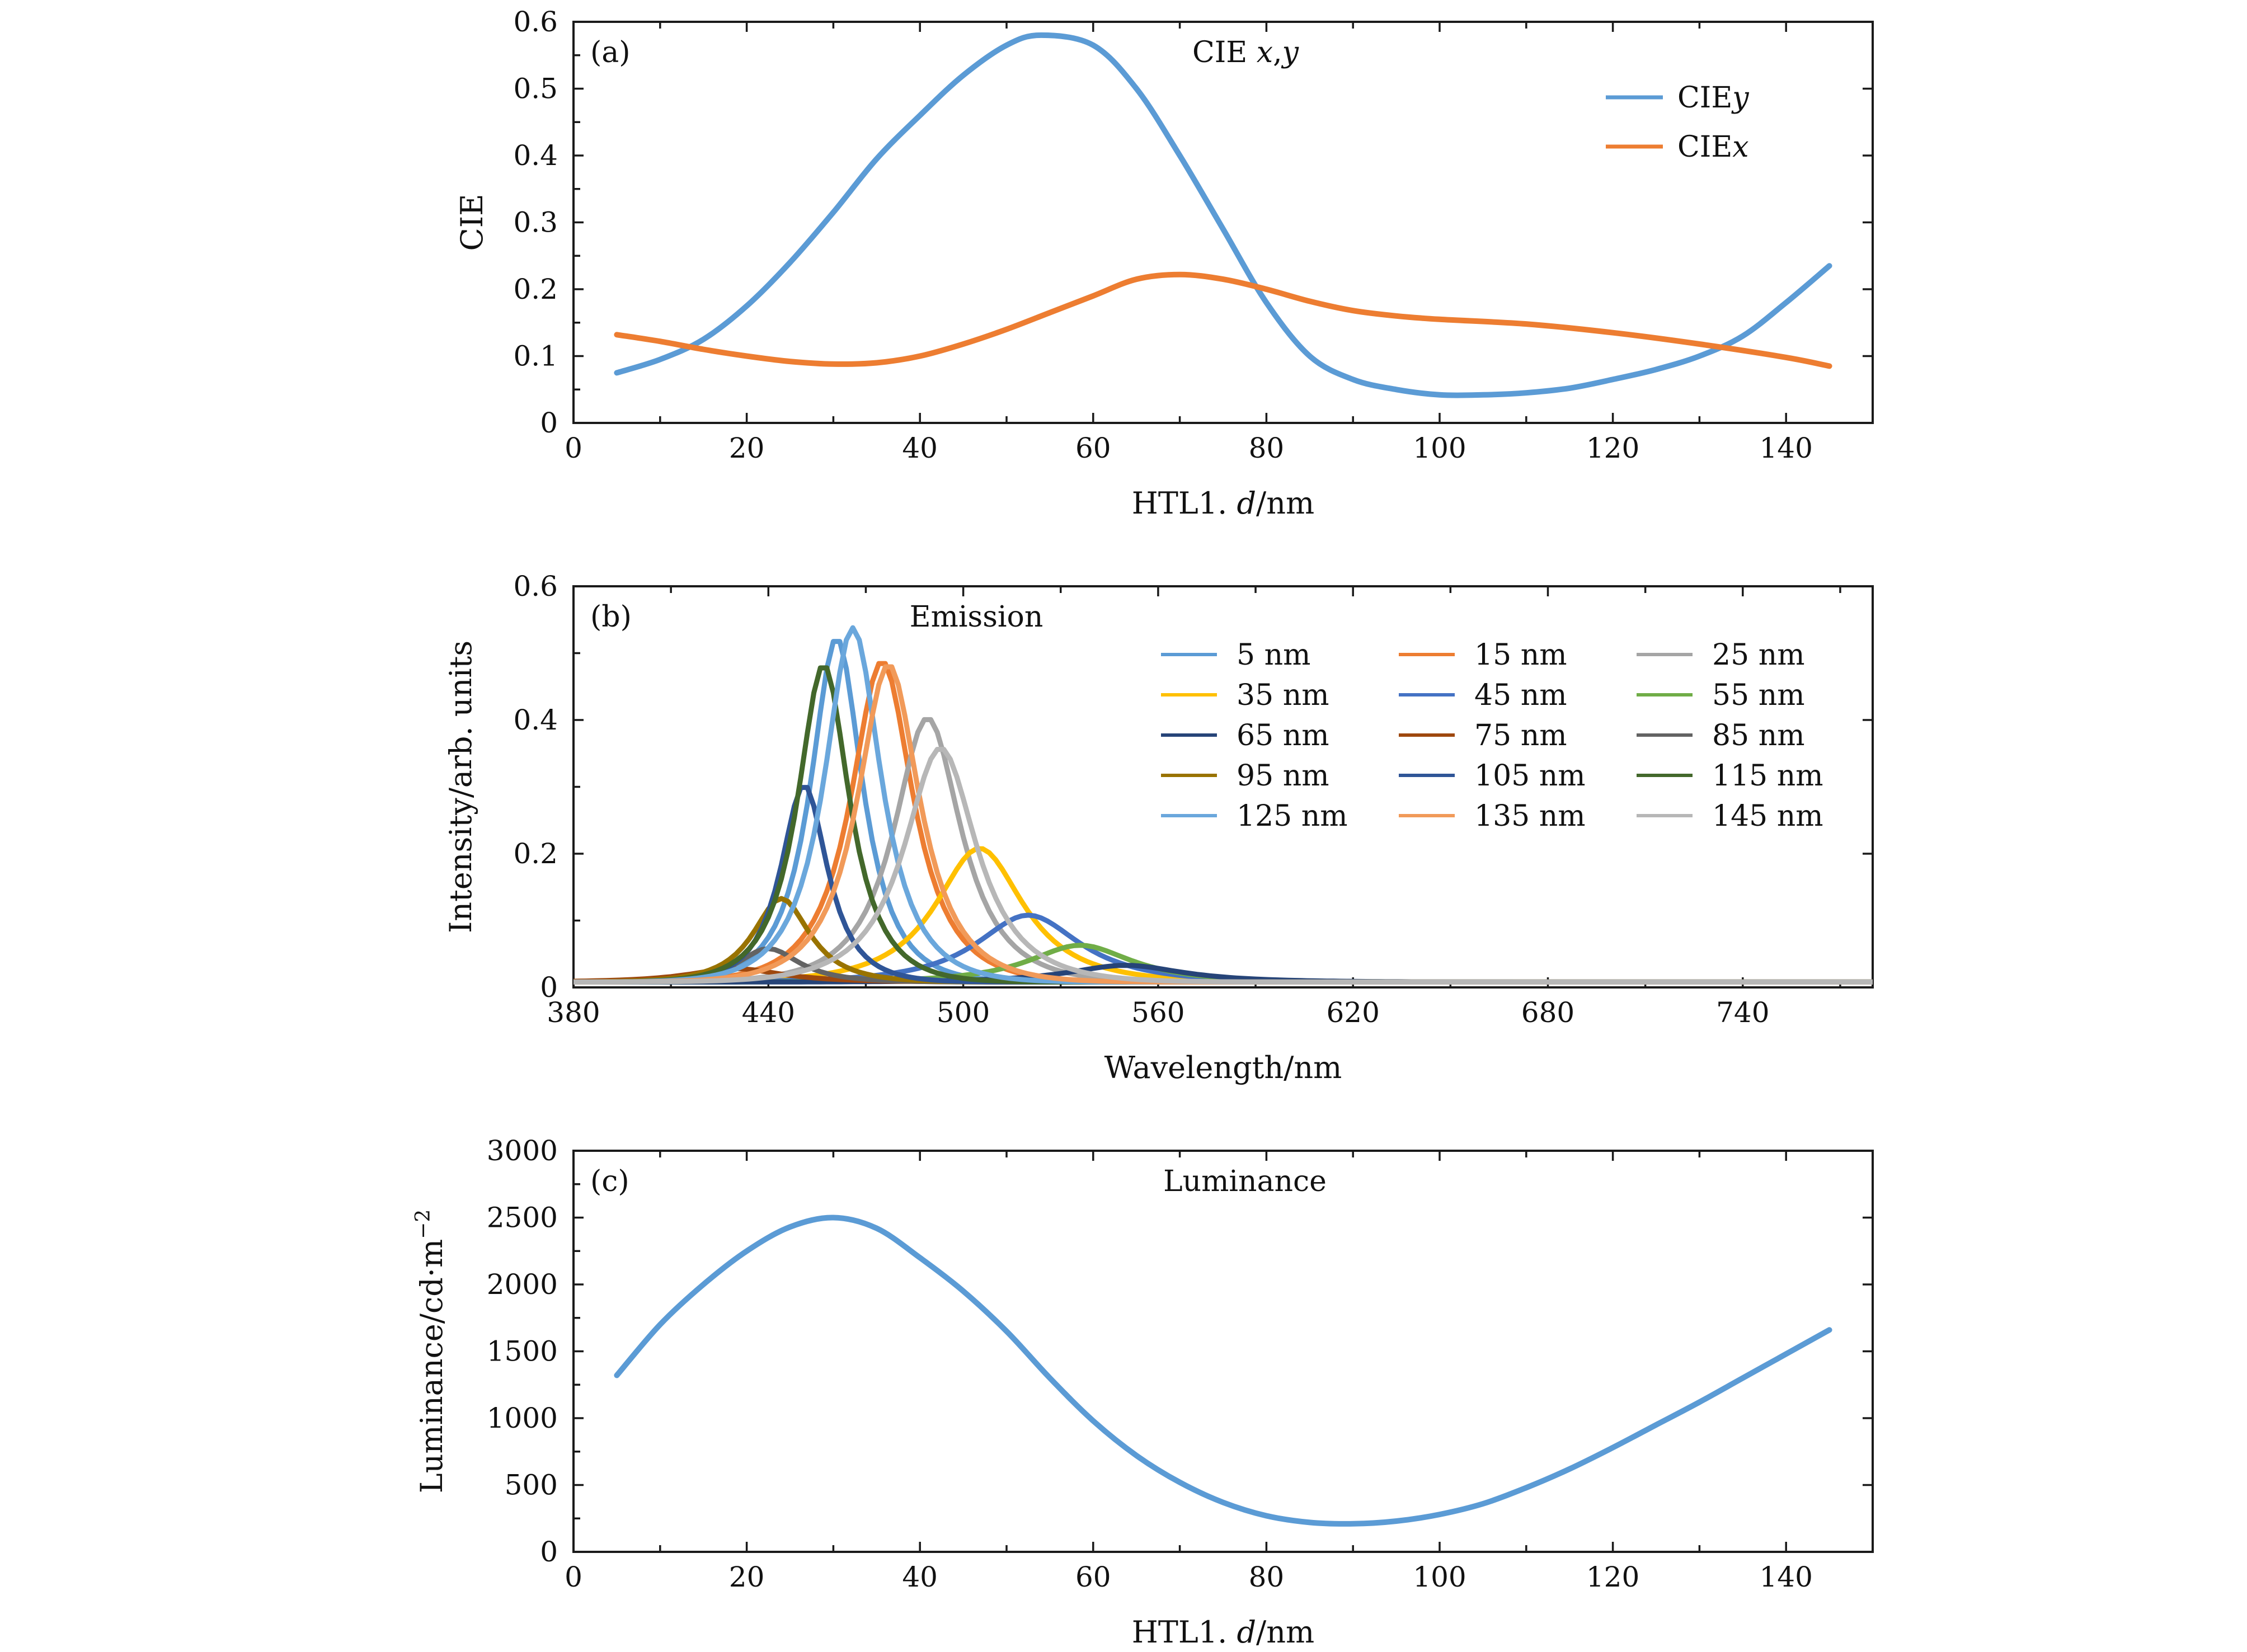 The image size is (2247, 1652). I want to click on panel-title: Luminance, so click(1245, 1182).